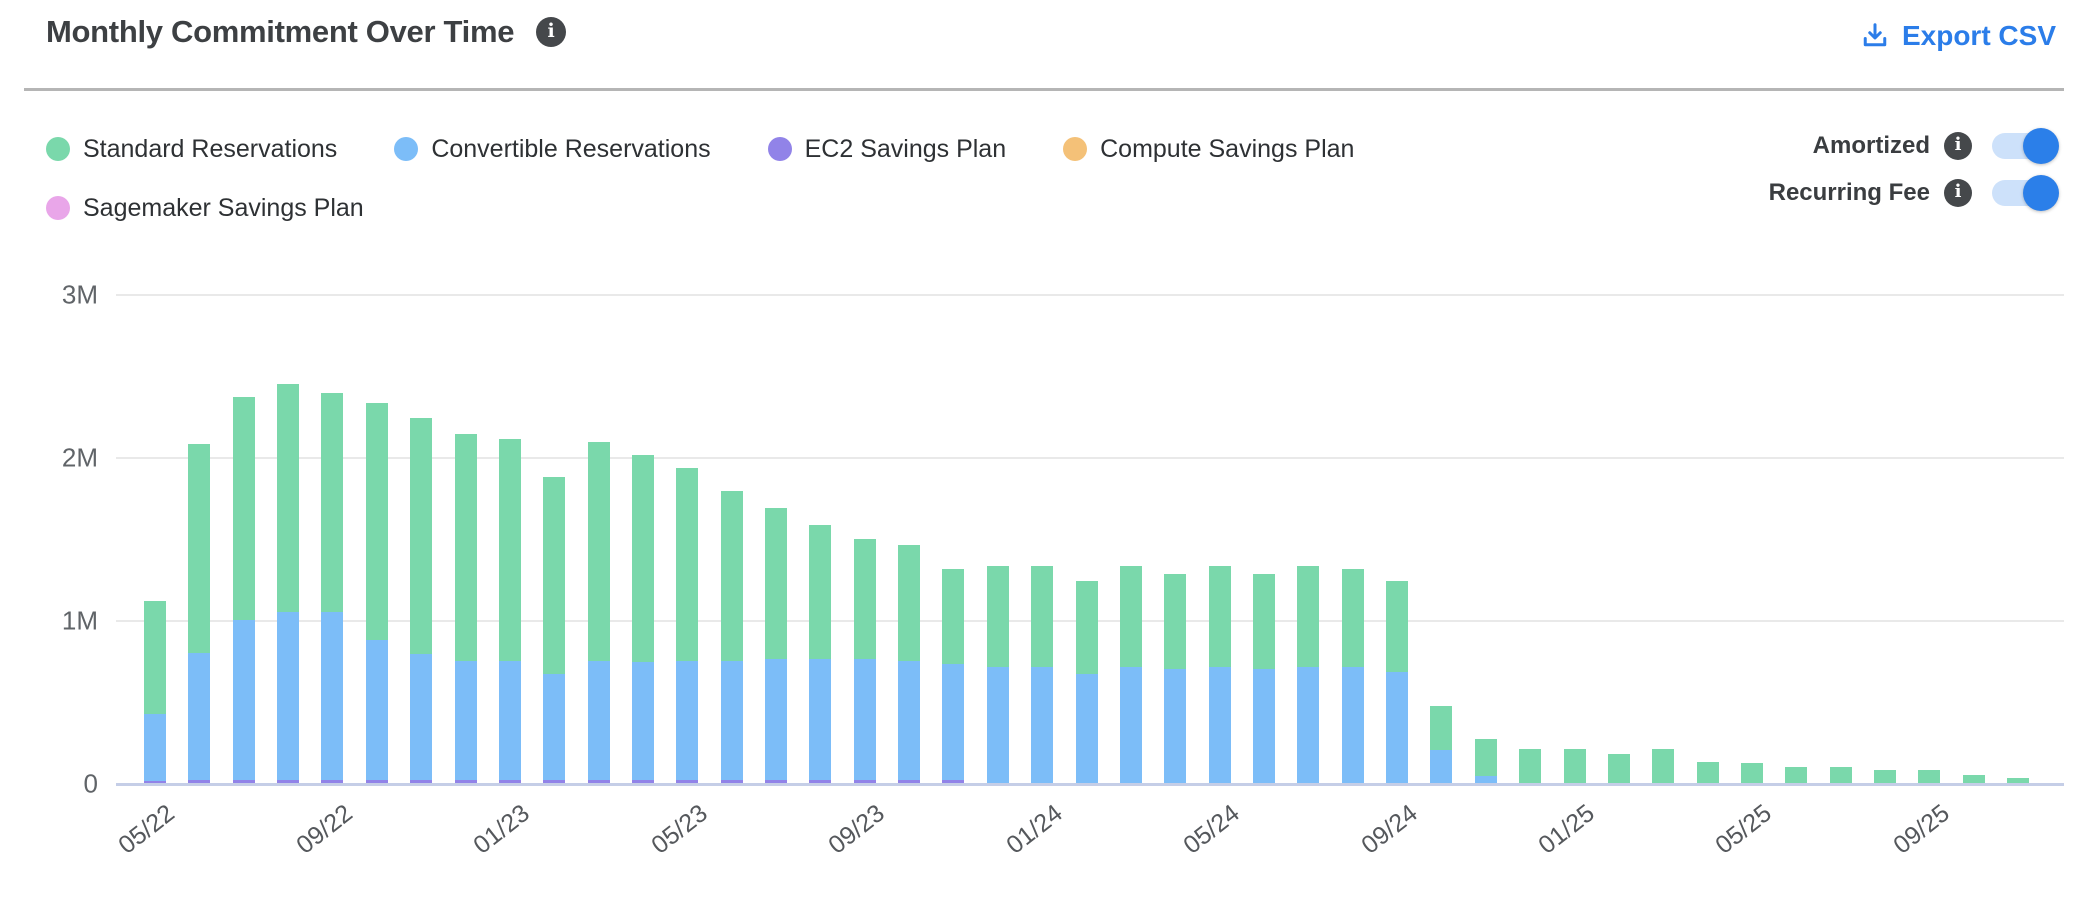 This screenshot has height=922, width=2088. I want to click on legend-item-standard-reservations: Standard Reservations, so click(191, 149).